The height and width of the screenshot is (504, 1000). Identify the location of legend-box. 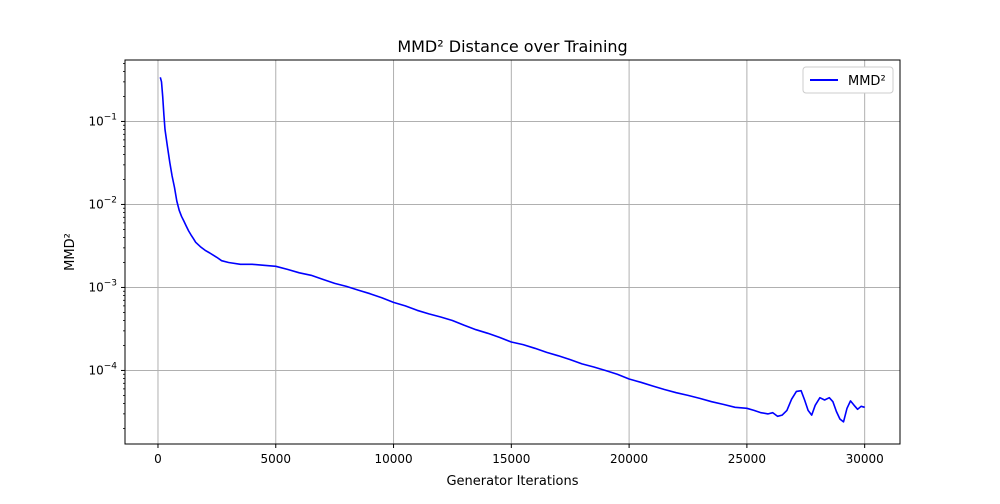
(848, 80).